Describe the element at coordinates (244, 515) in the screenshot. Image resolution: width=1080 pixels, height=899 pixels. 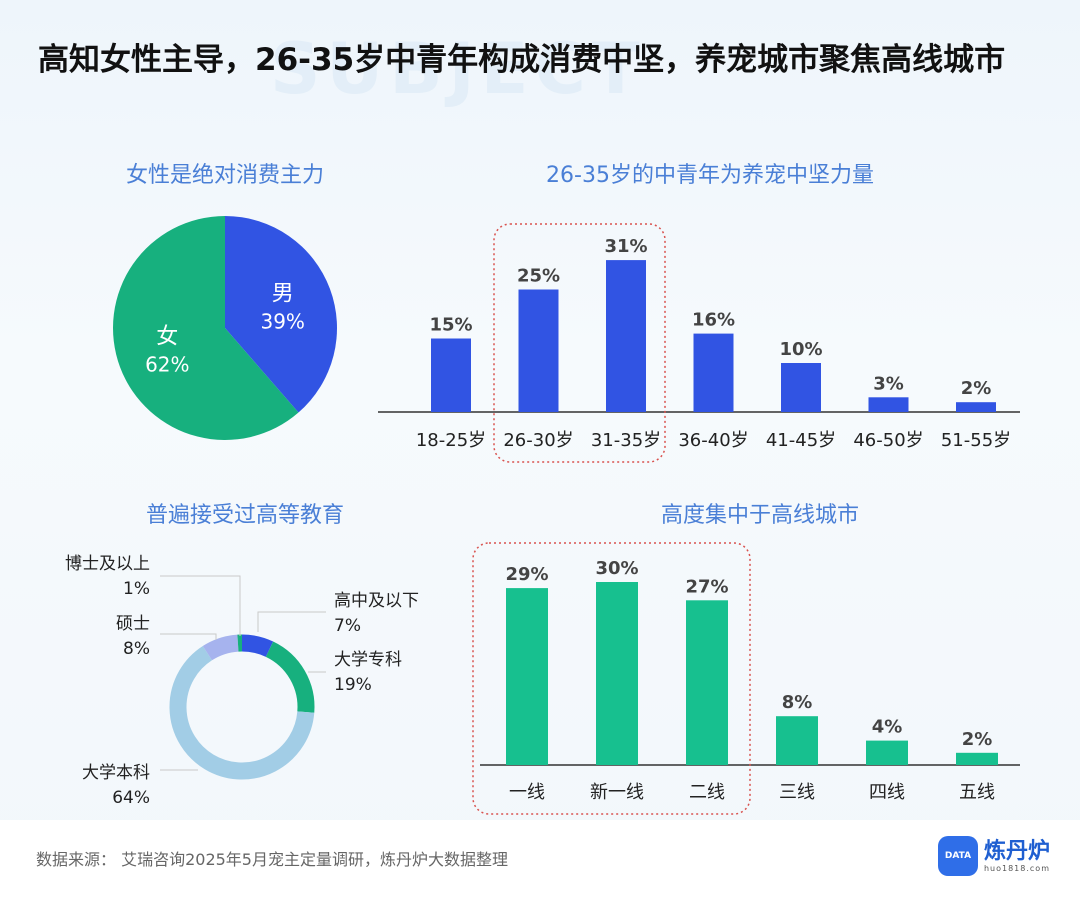
I see `education-chart-title: 普遍接受过高等教育` at that location.